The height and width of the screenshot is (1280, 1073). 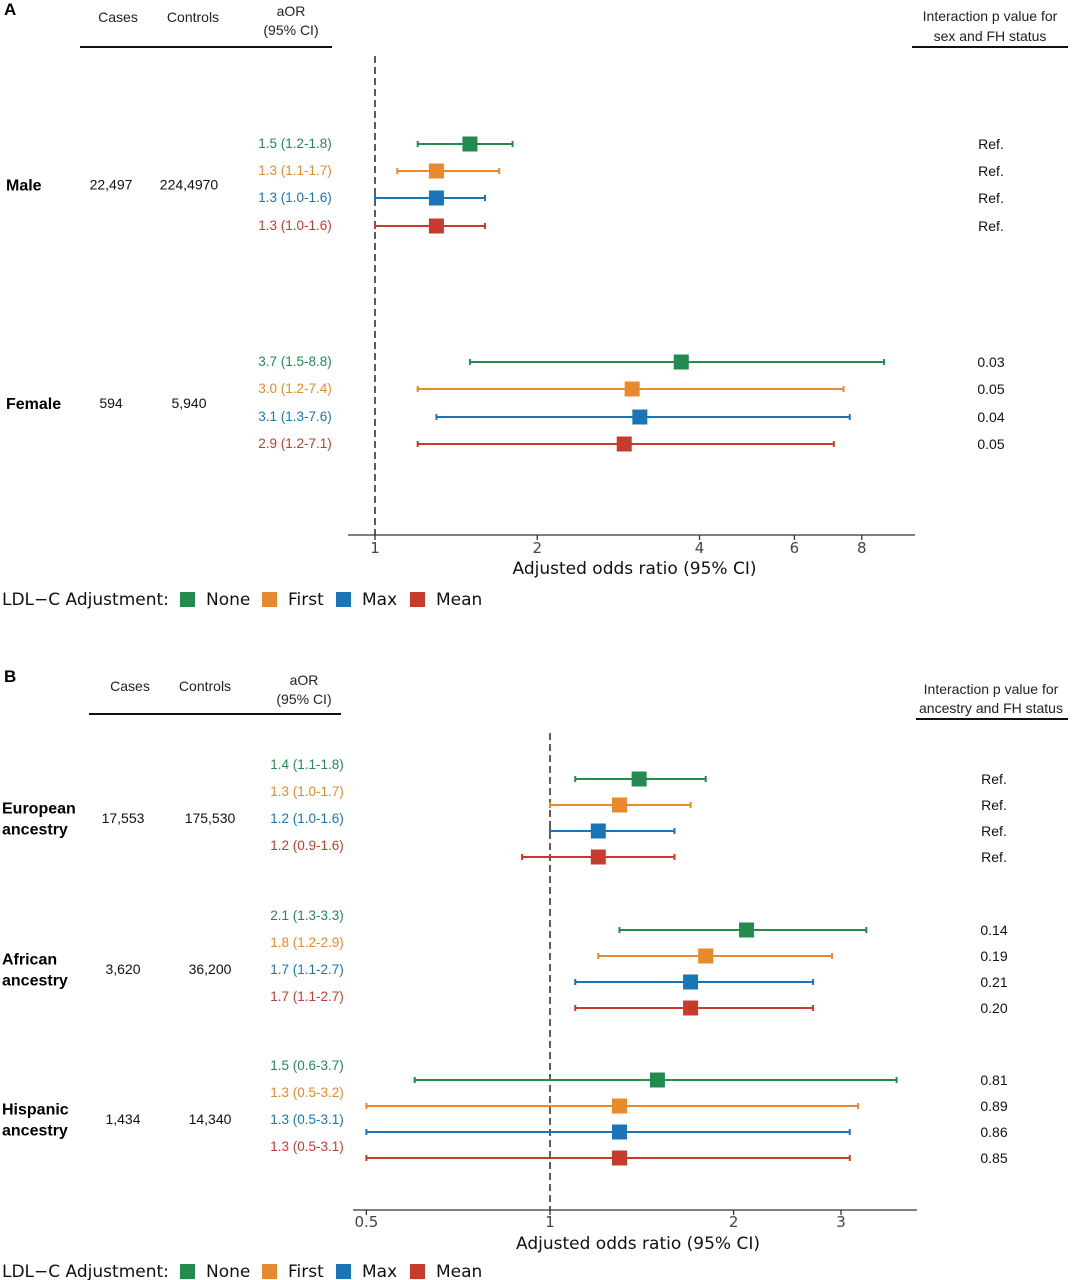 What do you see at coordinates (862, 548) in the screenshot?
I see `x-tick-label: 8` at bounding box center [862, 548].